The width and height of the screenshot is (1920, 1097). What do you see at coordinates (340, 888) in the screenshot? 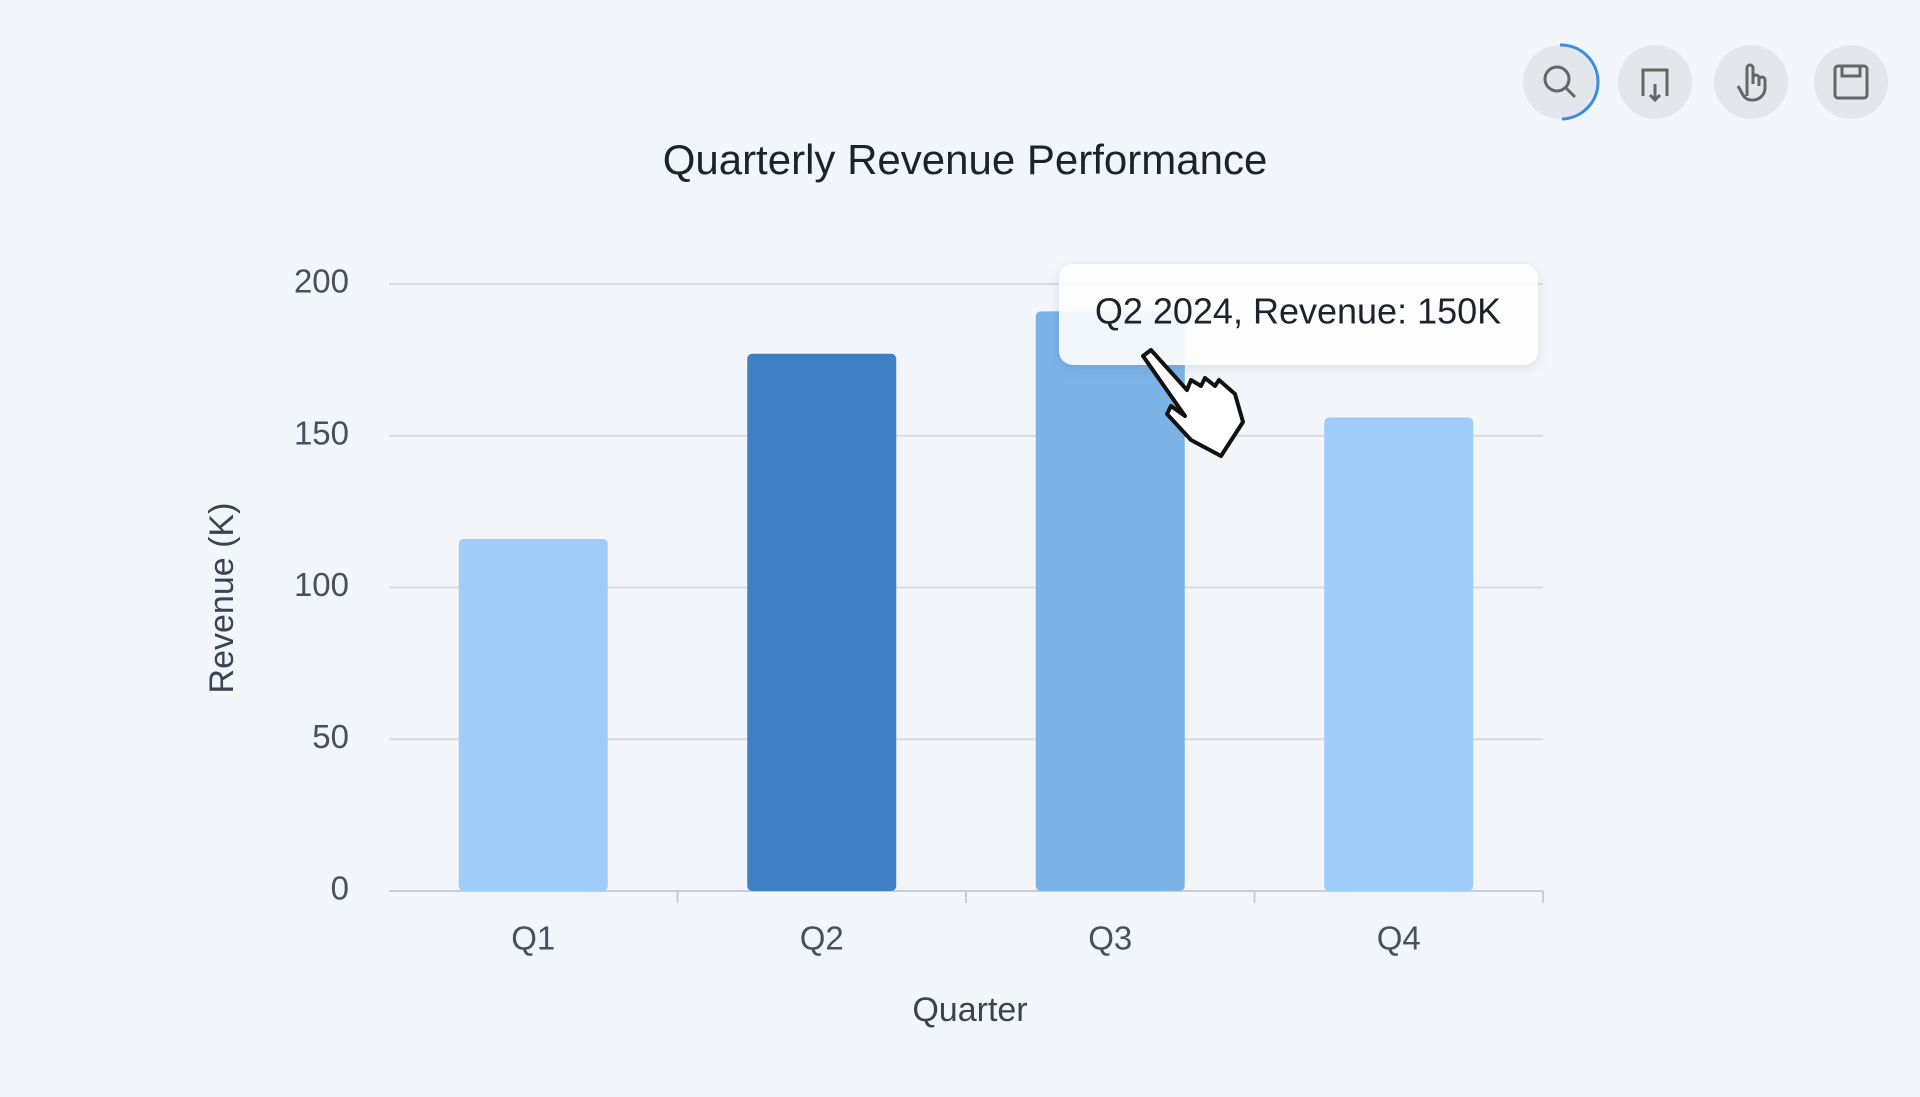
I see `y-tick-label: 0` at bounding box center [340, 888].